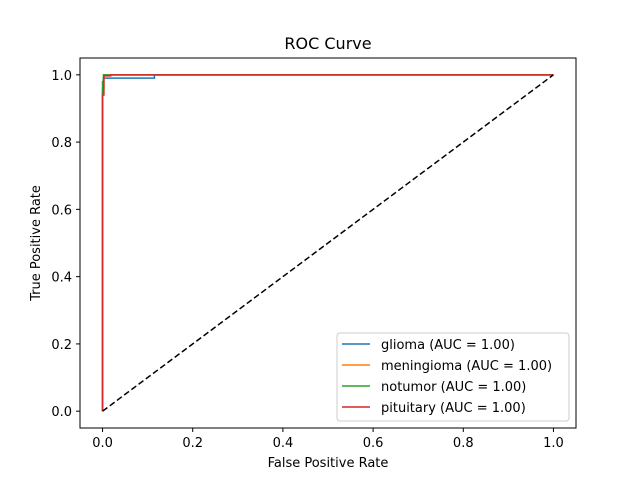 This screenshot has width=640, height=480. Describe the element at coordinates (327, 43) in the screenshot. I see `chart-title: ROC Curve` at that location.